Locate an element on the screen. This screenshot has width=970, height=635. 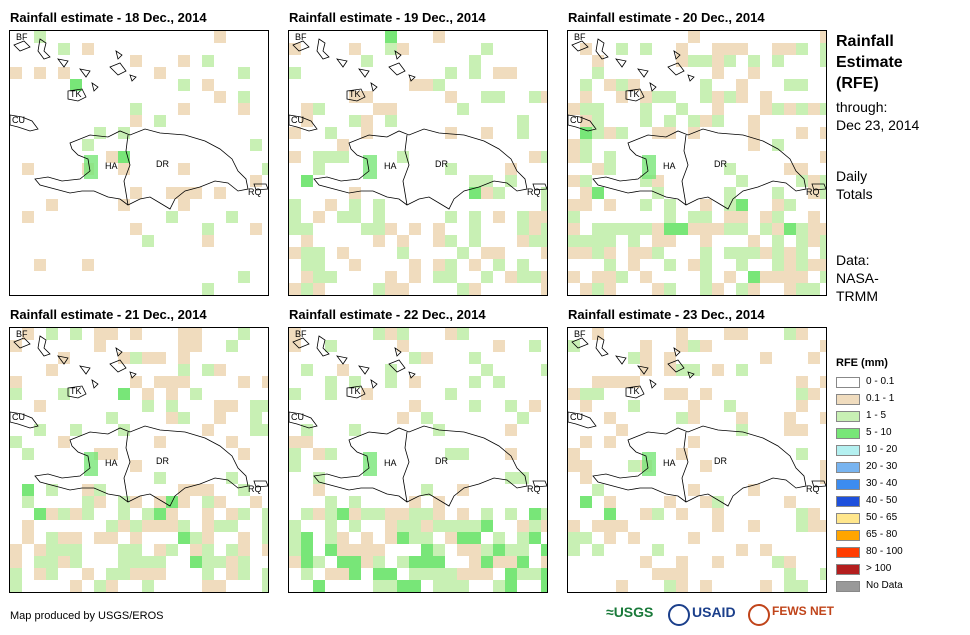
map-label-dr: DR is located at coordinates (720, 461).